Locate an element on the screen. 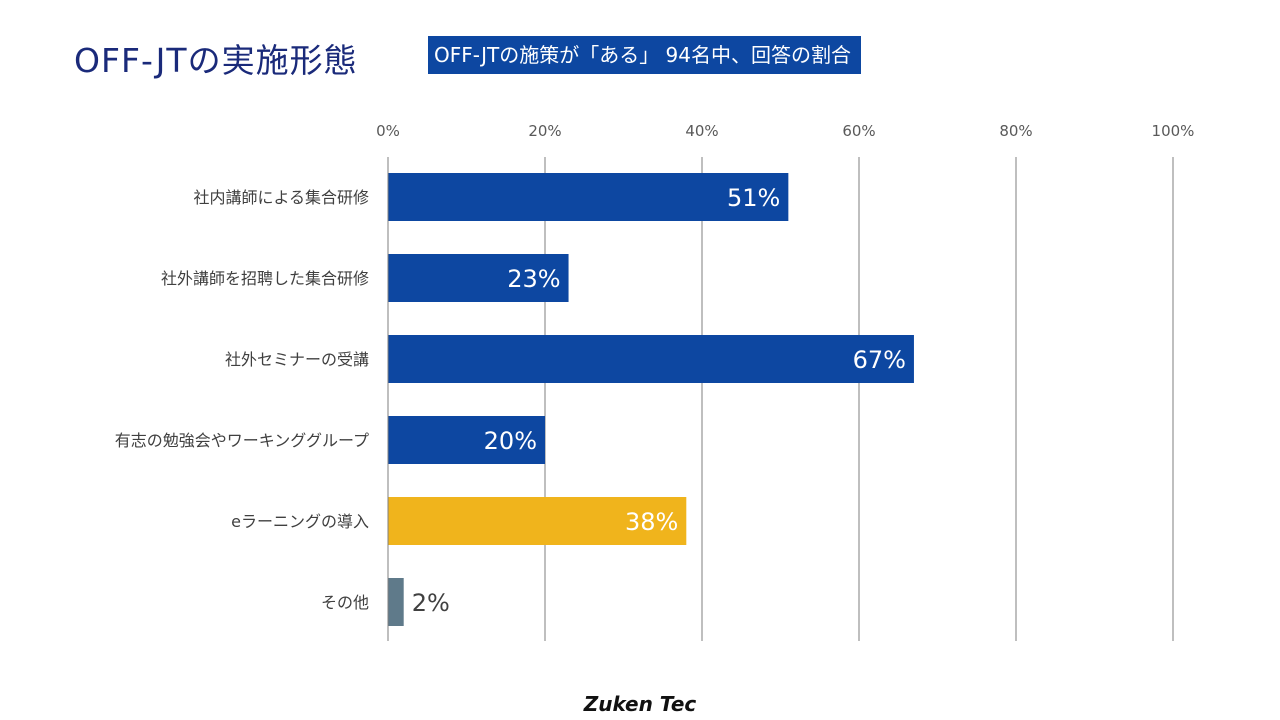 The image size is (1280, 720). x-tick-label: 60% is located at coordinates (858, 131).